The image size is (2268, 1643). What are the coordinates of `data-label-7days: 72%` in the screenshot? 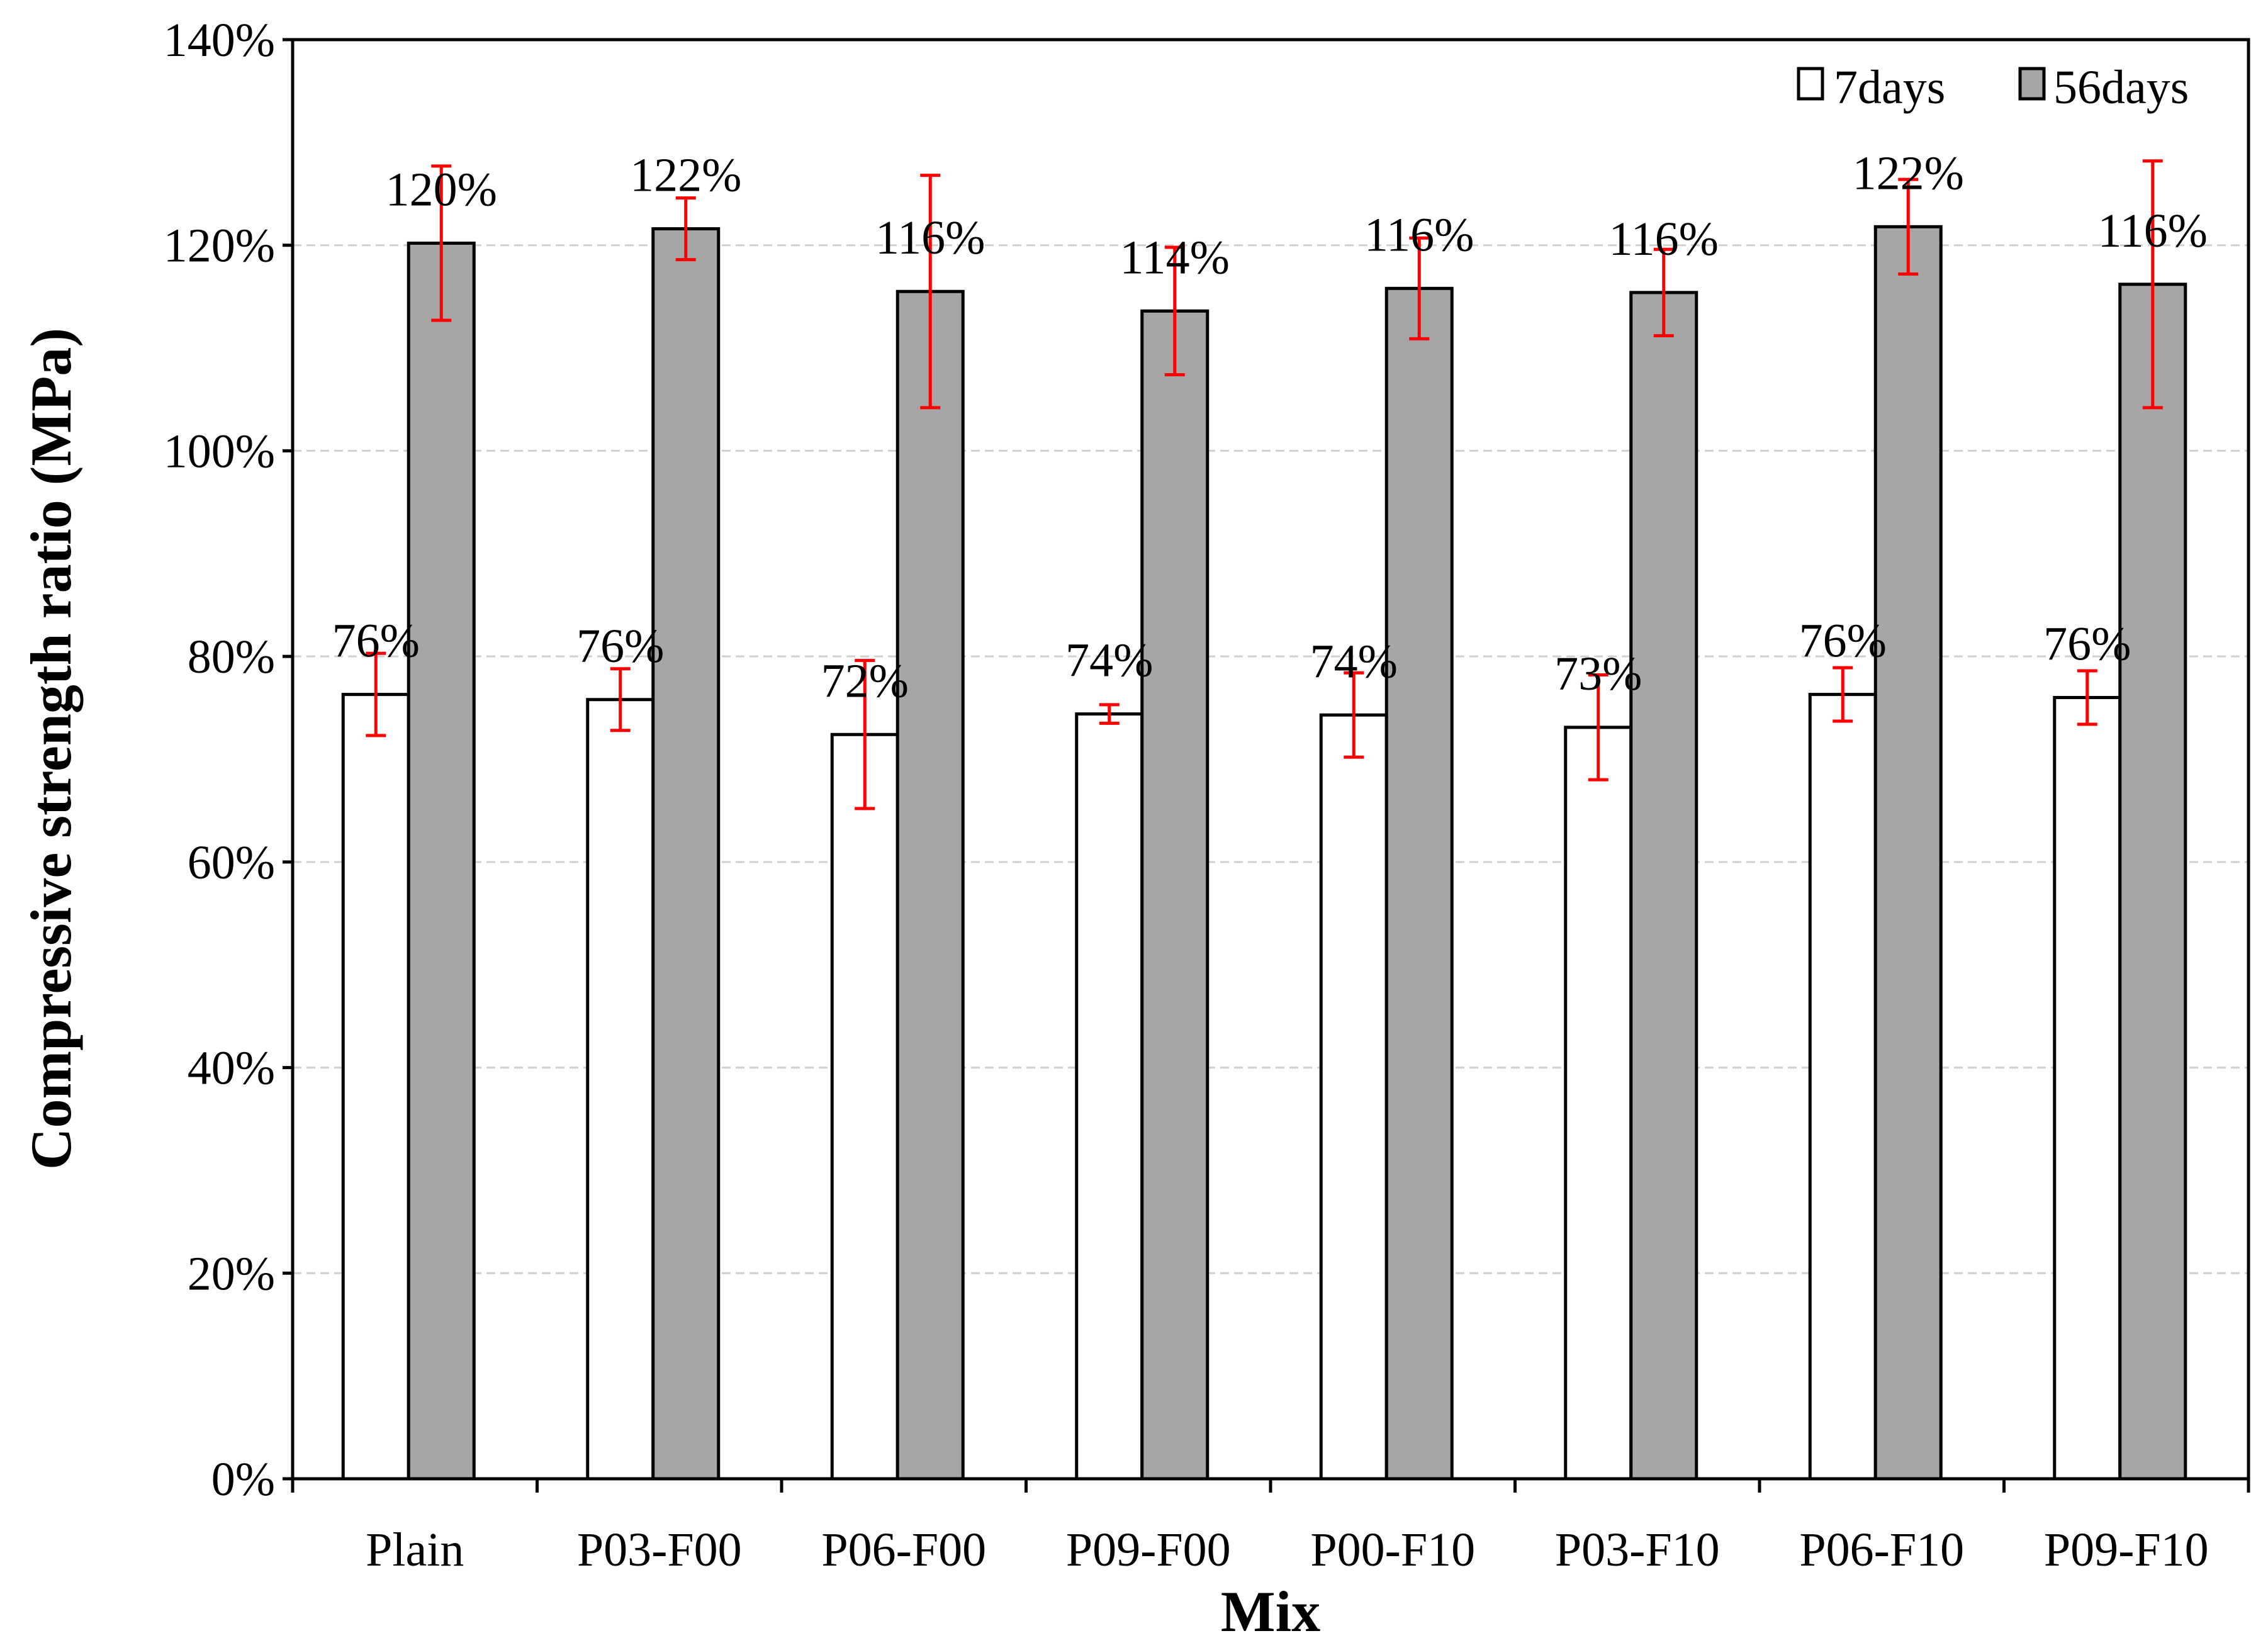 It's located at (865, 680).